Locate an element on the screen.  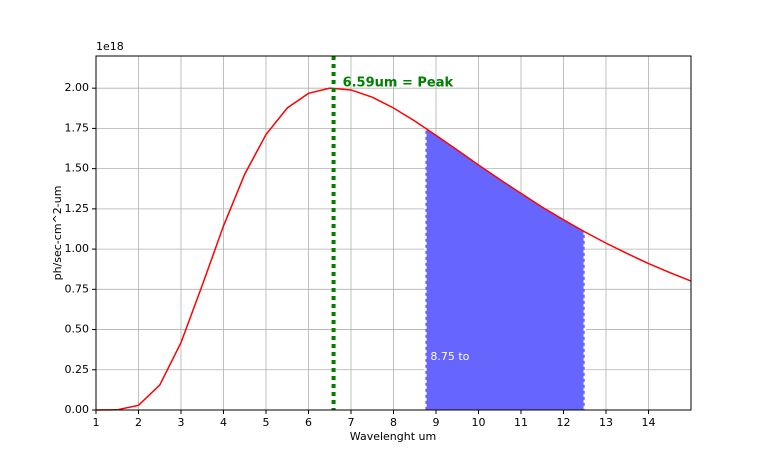
x-tick-label: 7 is located at coordinates (351, 422).